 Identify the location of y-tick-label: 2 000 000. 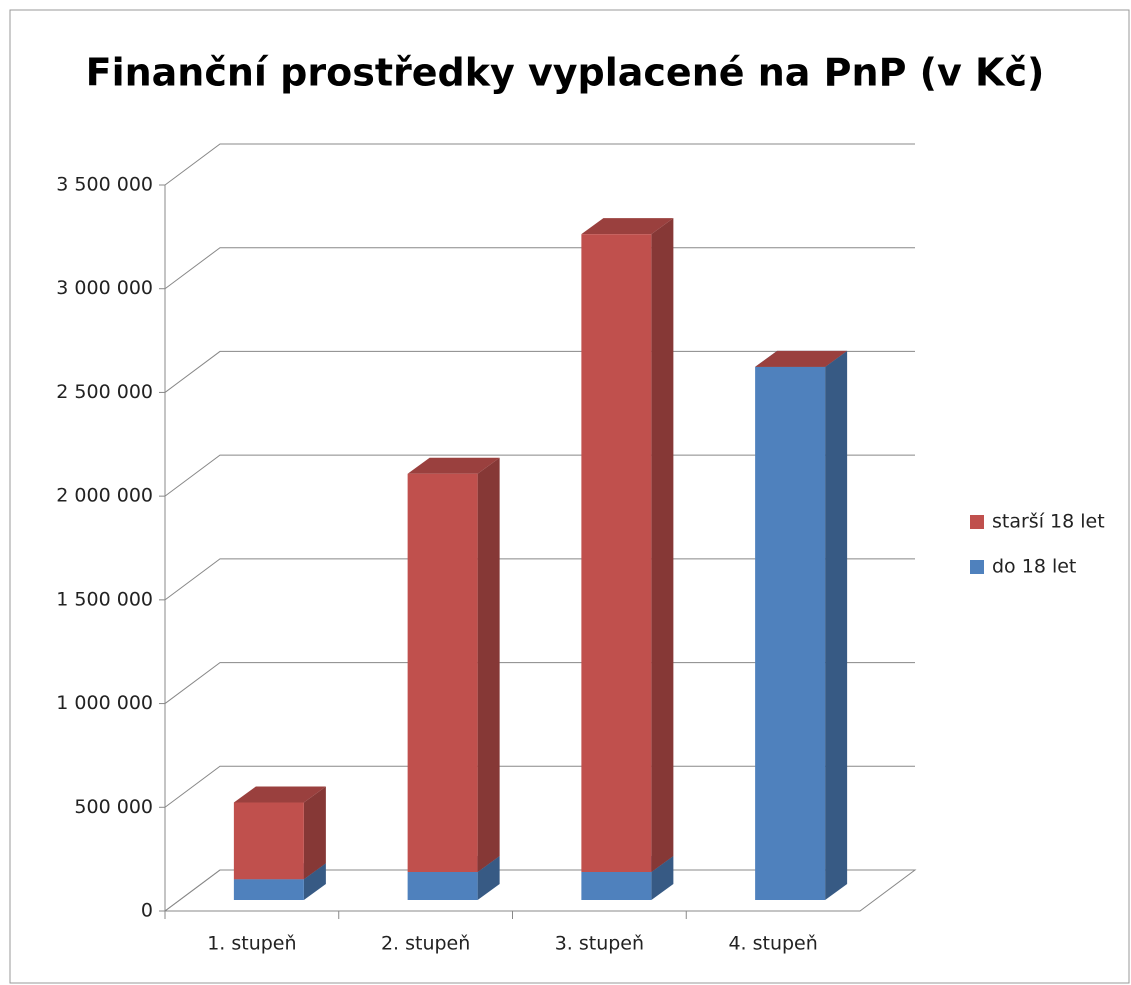
(104, 496).